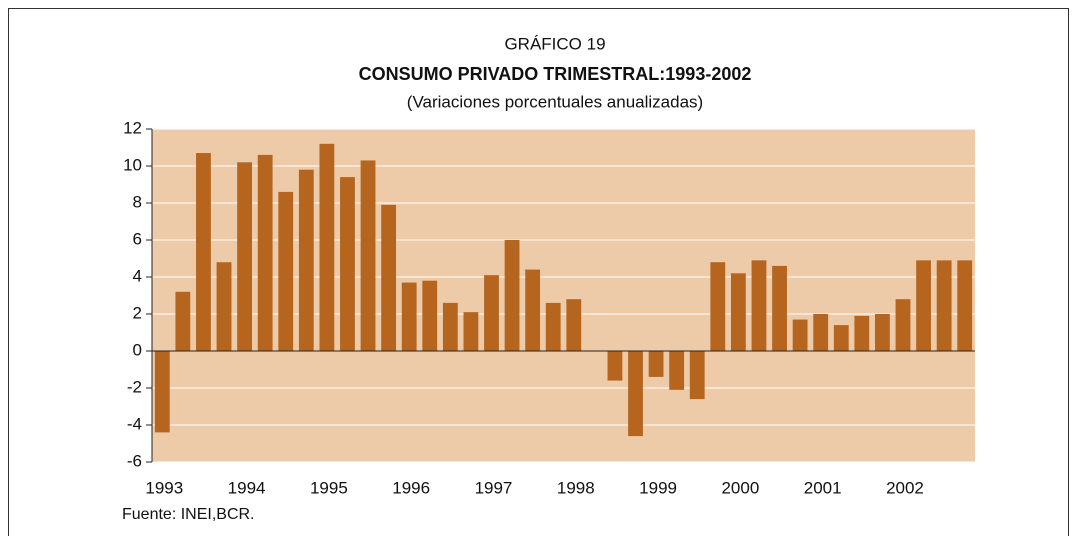 This screenshot has height=536, width=1077. I want to click on x-tick-label: 2001, so click(823, 487).